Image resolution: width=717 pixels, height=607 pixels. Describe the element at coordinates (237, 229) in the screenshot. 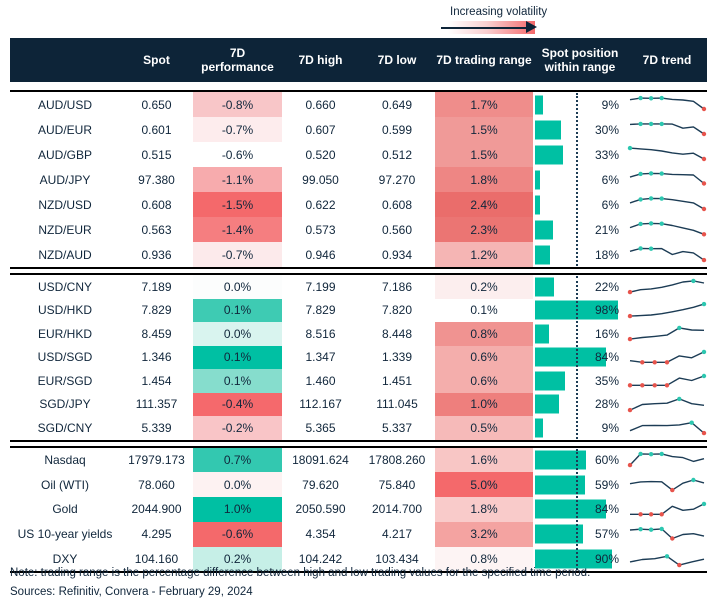

I see `performance-cell: -1.4%` at that location.